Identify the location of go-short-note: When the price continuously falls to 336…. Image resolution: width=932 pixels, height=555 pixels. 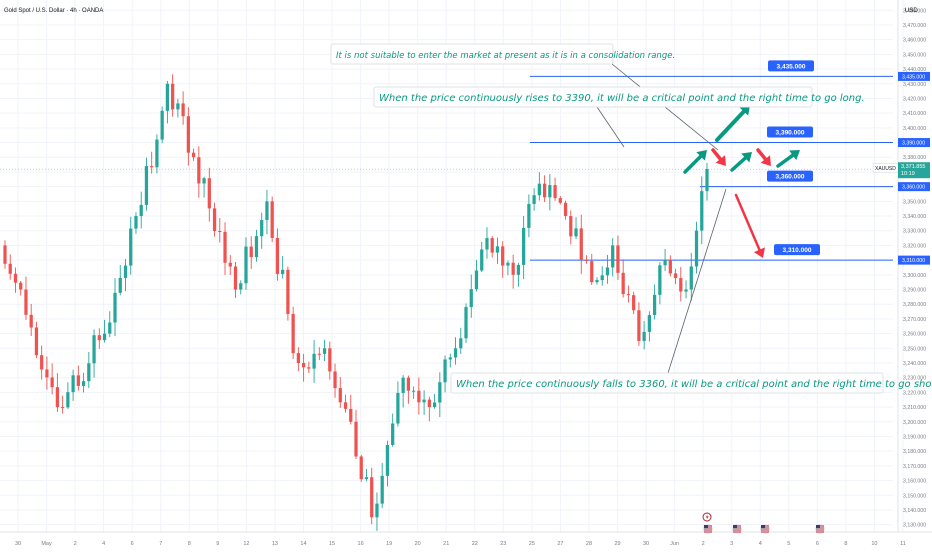
(691, 383).